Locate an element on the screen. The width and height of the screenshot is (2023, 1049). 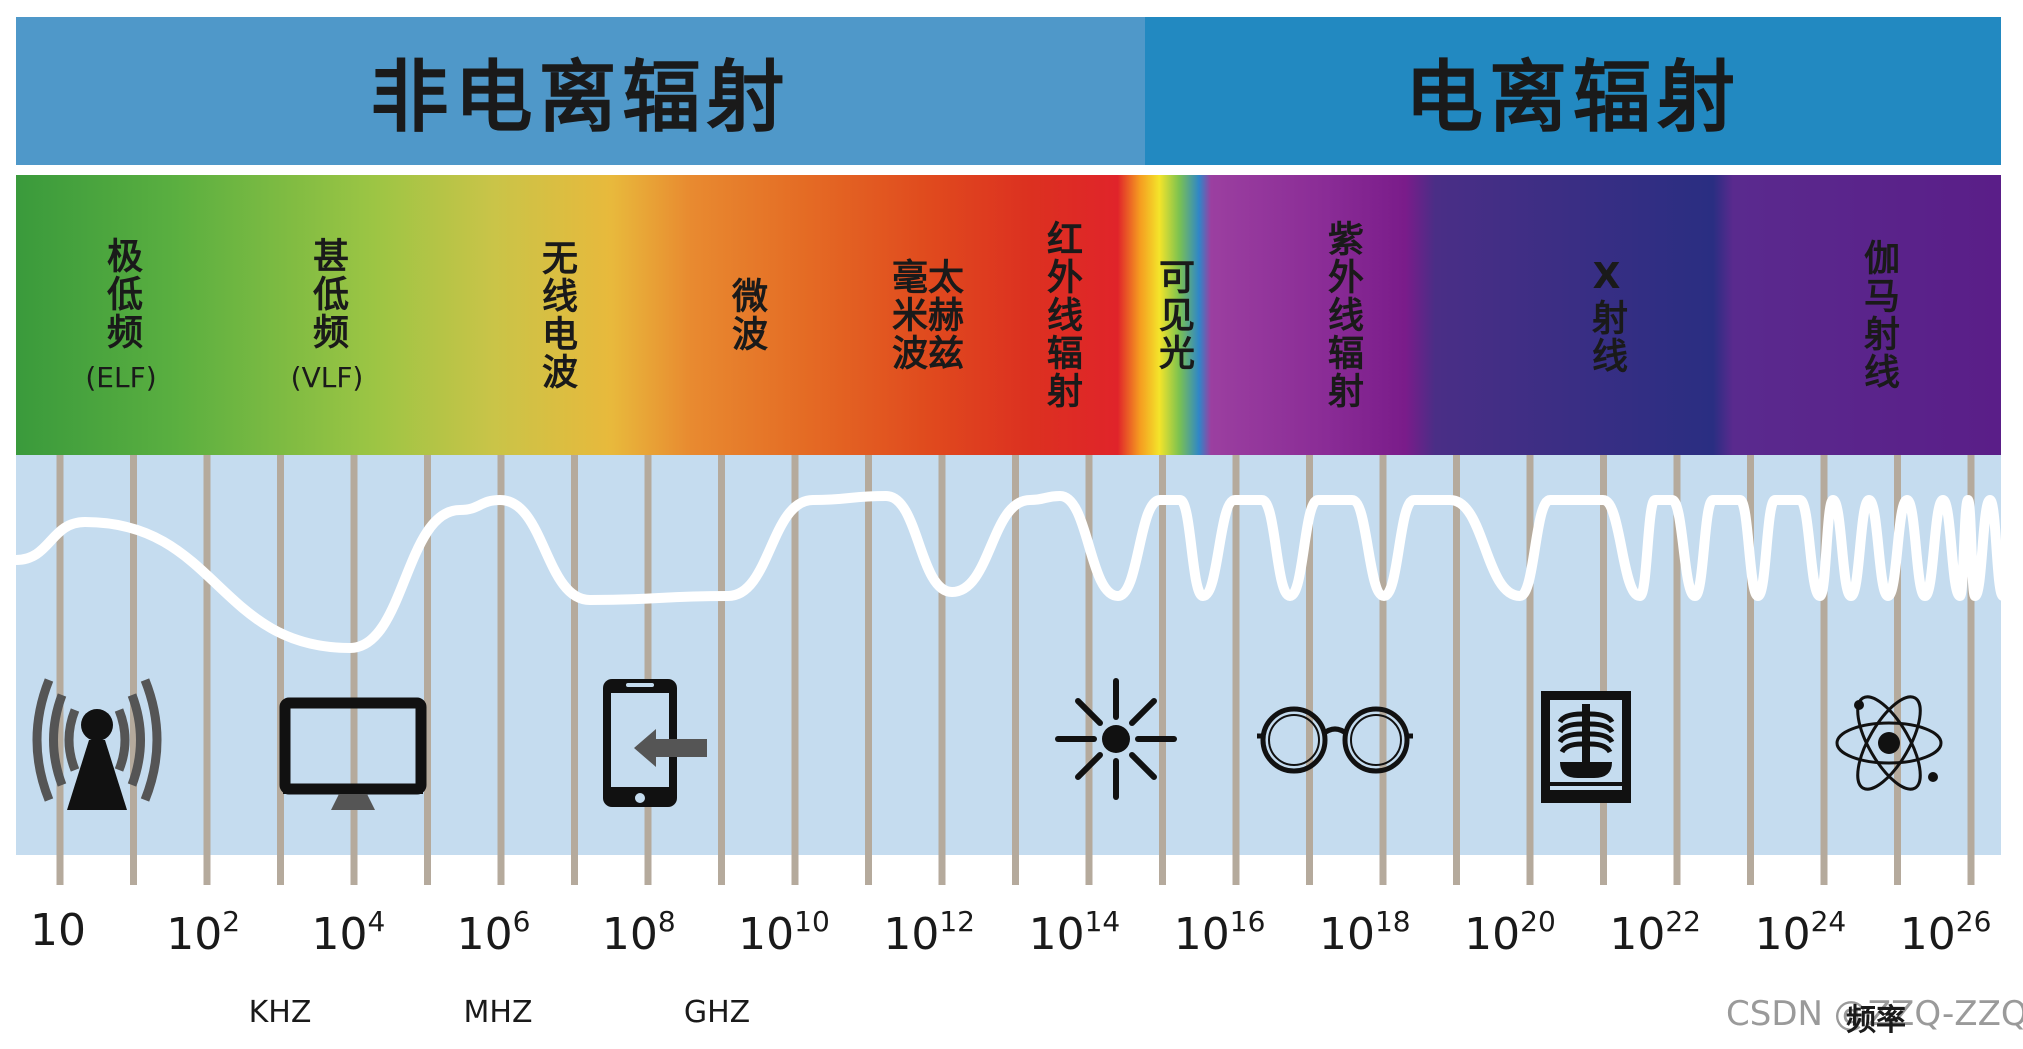
band-vlf: 甚低频 (VLF) is located at coordinates (327, 315).